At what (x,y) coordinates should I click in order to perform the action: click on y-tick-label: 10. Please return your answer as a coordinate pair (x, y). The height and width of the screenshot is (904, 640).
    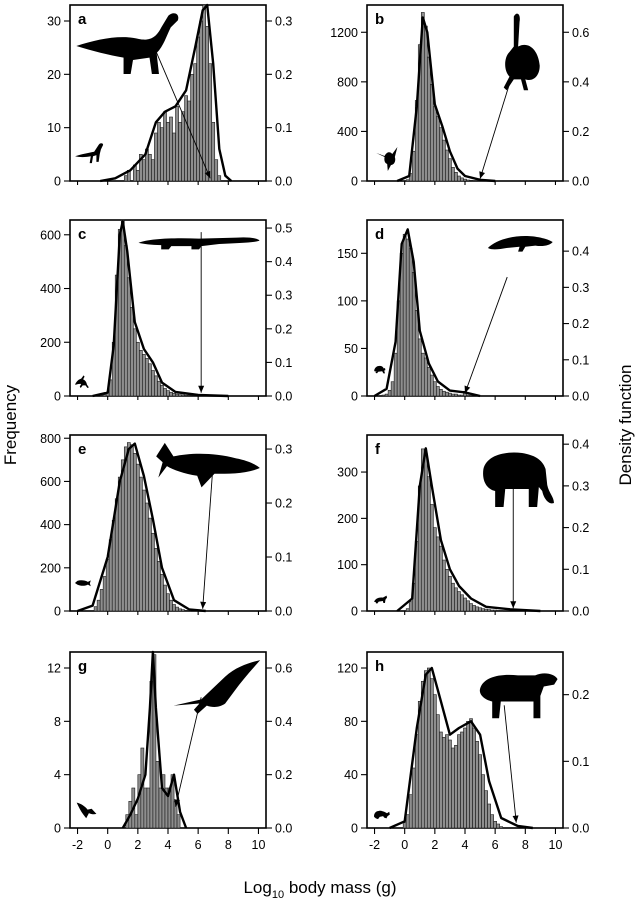
    Looking at the image, I should click on (54, 128).